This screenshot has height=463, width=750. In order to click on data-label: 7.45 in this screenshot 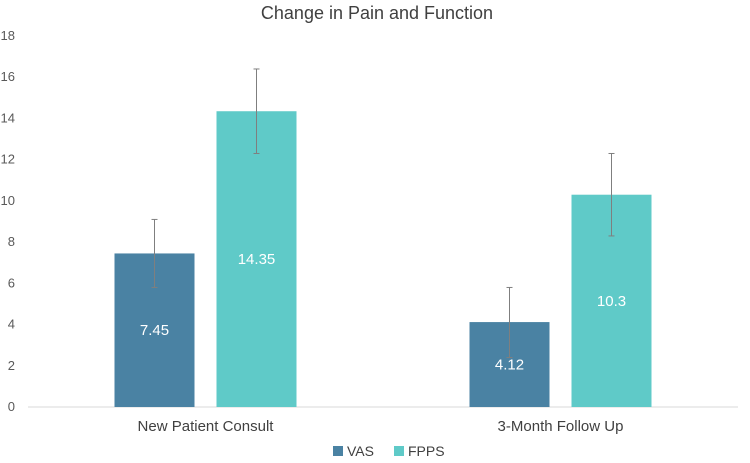, I will do `click(154, 330)`.